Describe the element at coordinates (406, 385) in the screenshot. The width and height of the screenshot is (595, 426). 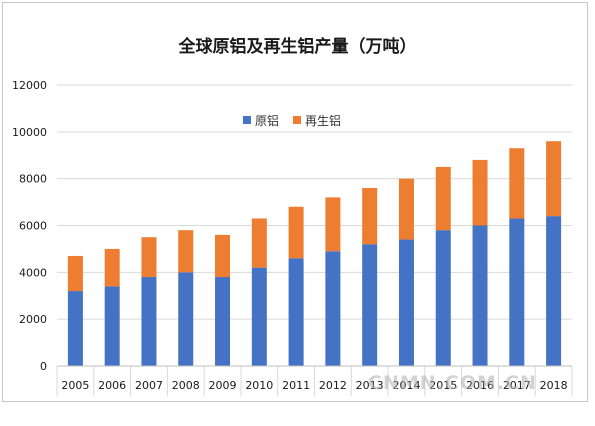
I see `x-tick-label: 2014` at that location.